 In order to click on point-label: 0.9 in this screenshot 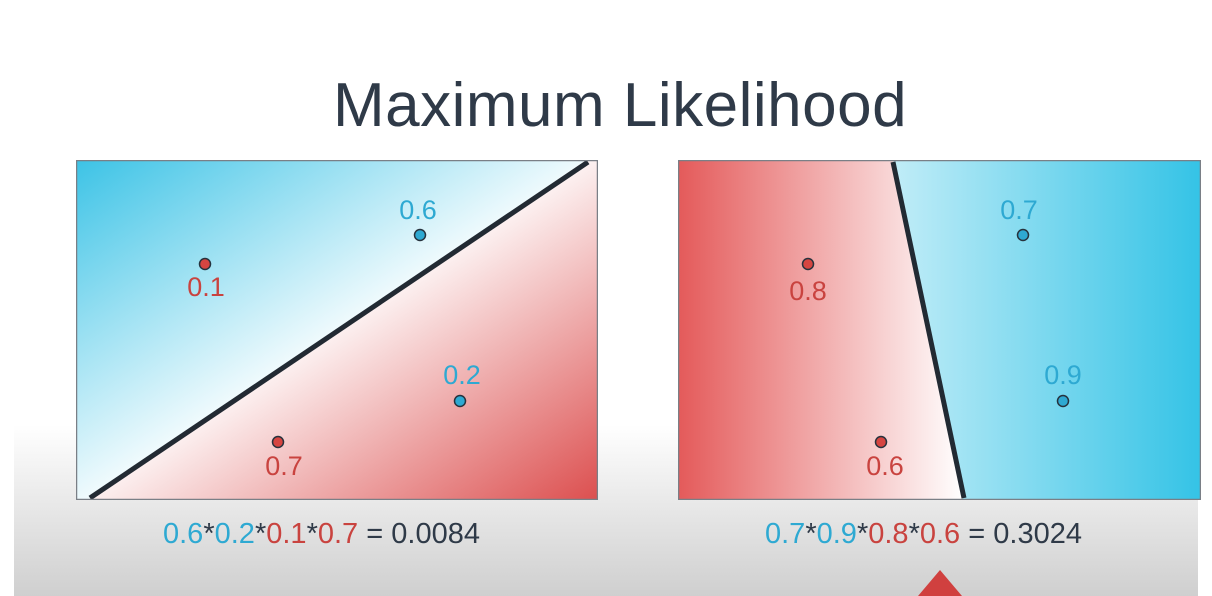, I will do `click(1063, 375)`.